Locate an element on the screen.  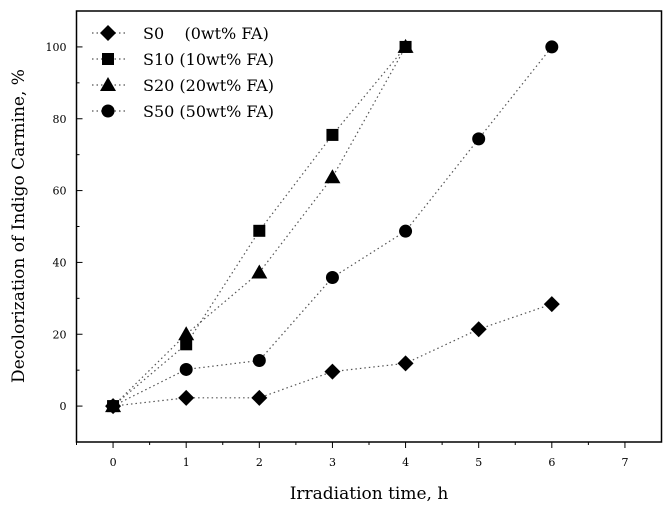
x-axis-label: Irradiation time, h is located at coordinates (369, 494).